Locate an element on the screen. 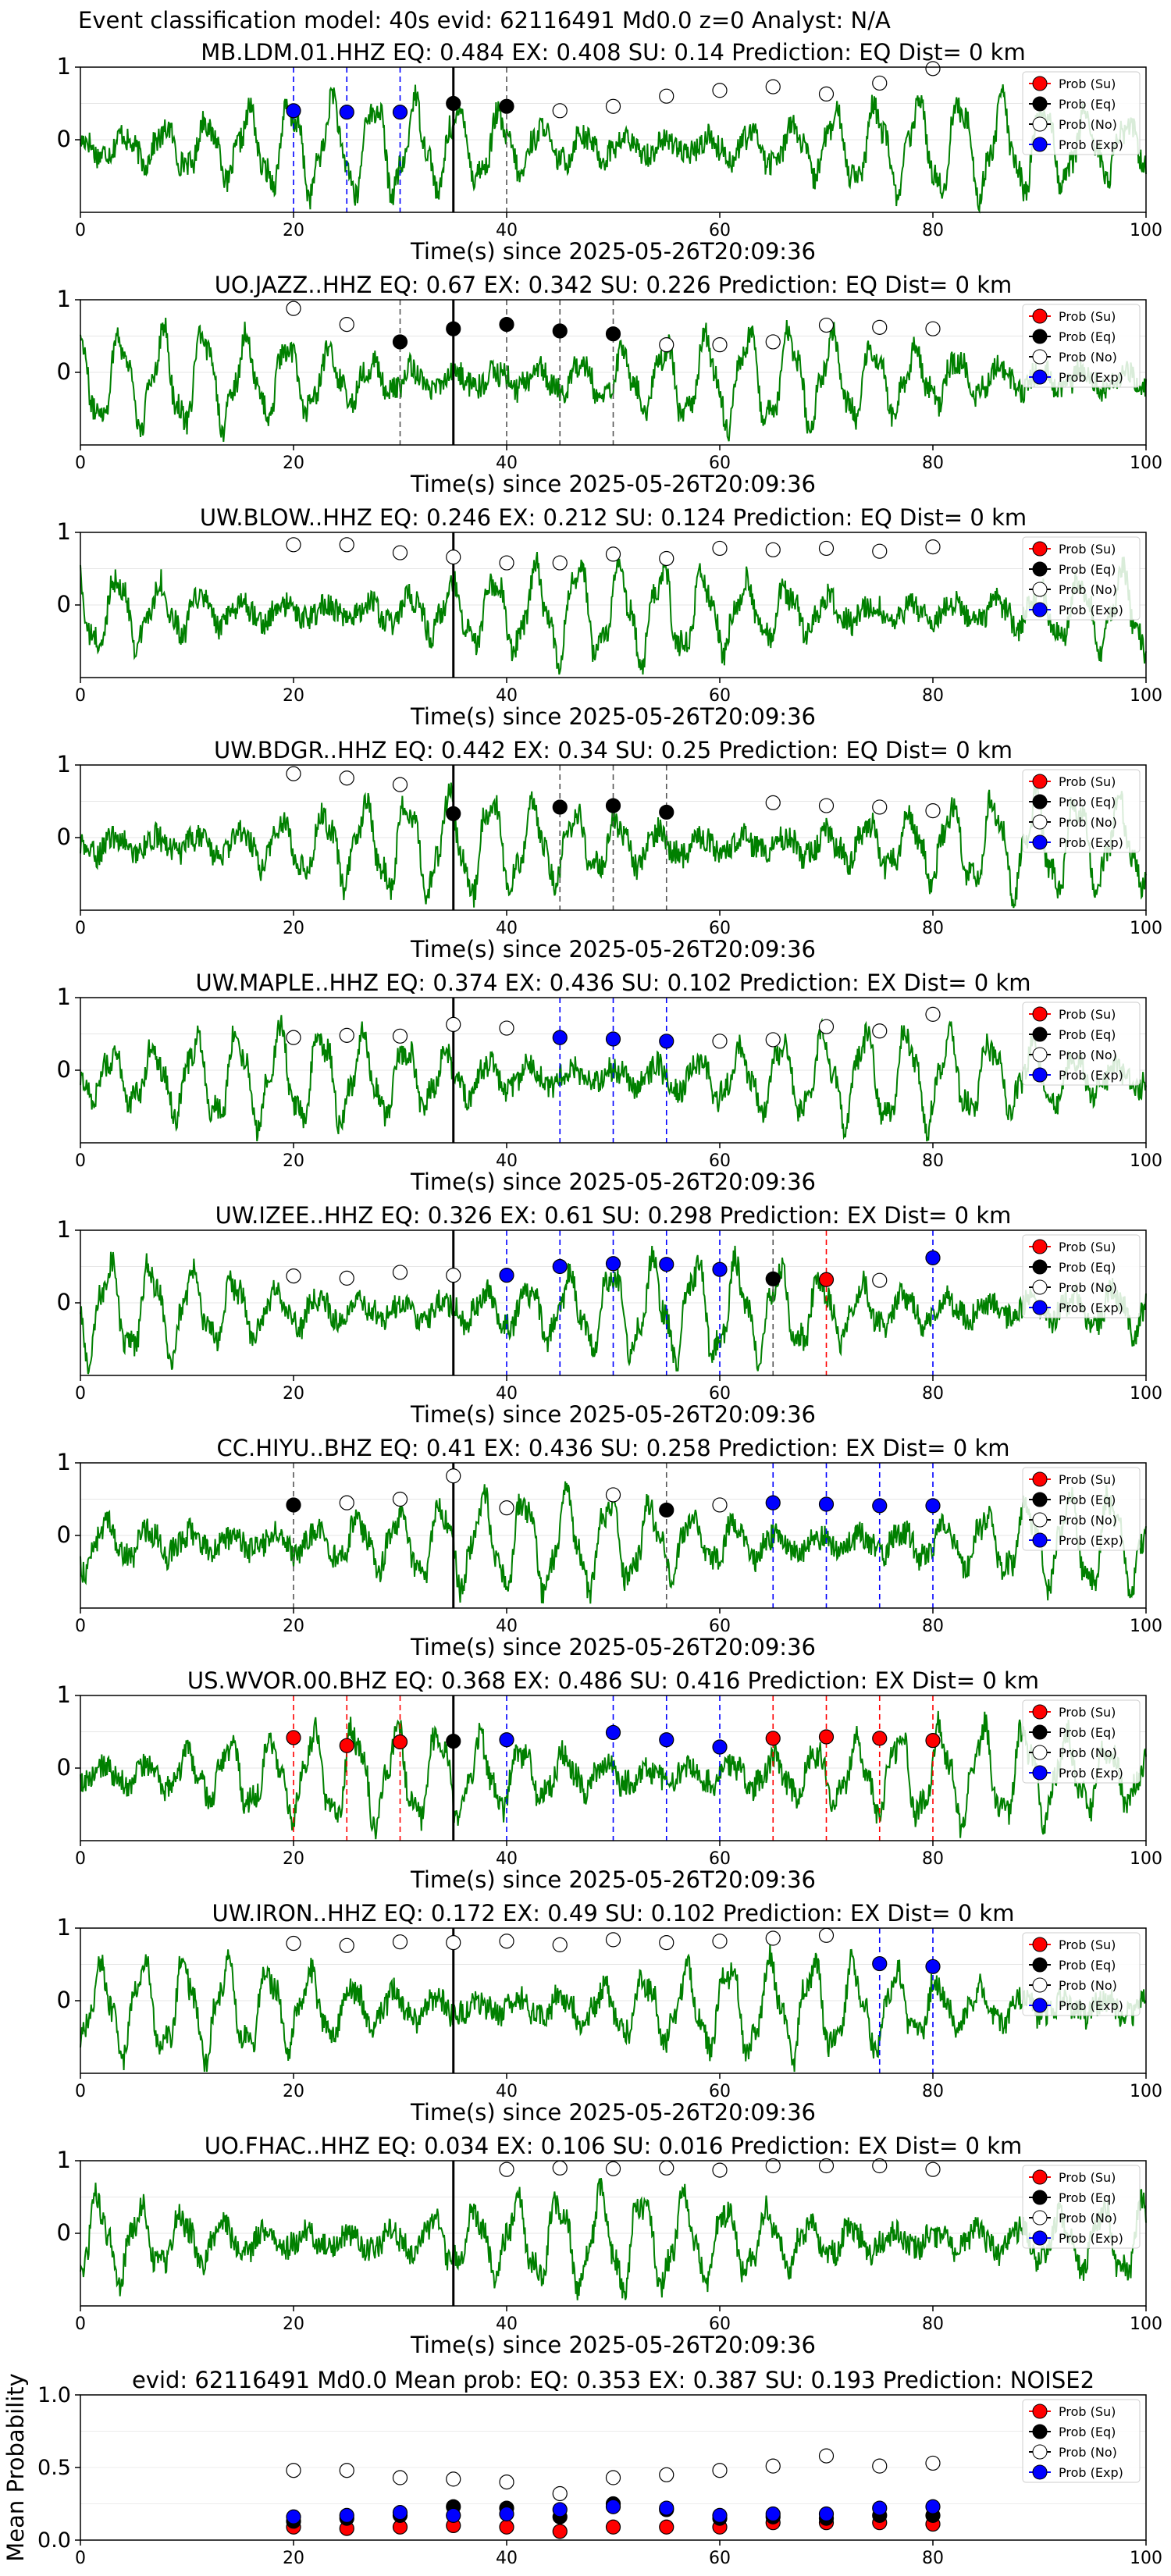  prob-point-exp is located at coordinates (933, 1506).